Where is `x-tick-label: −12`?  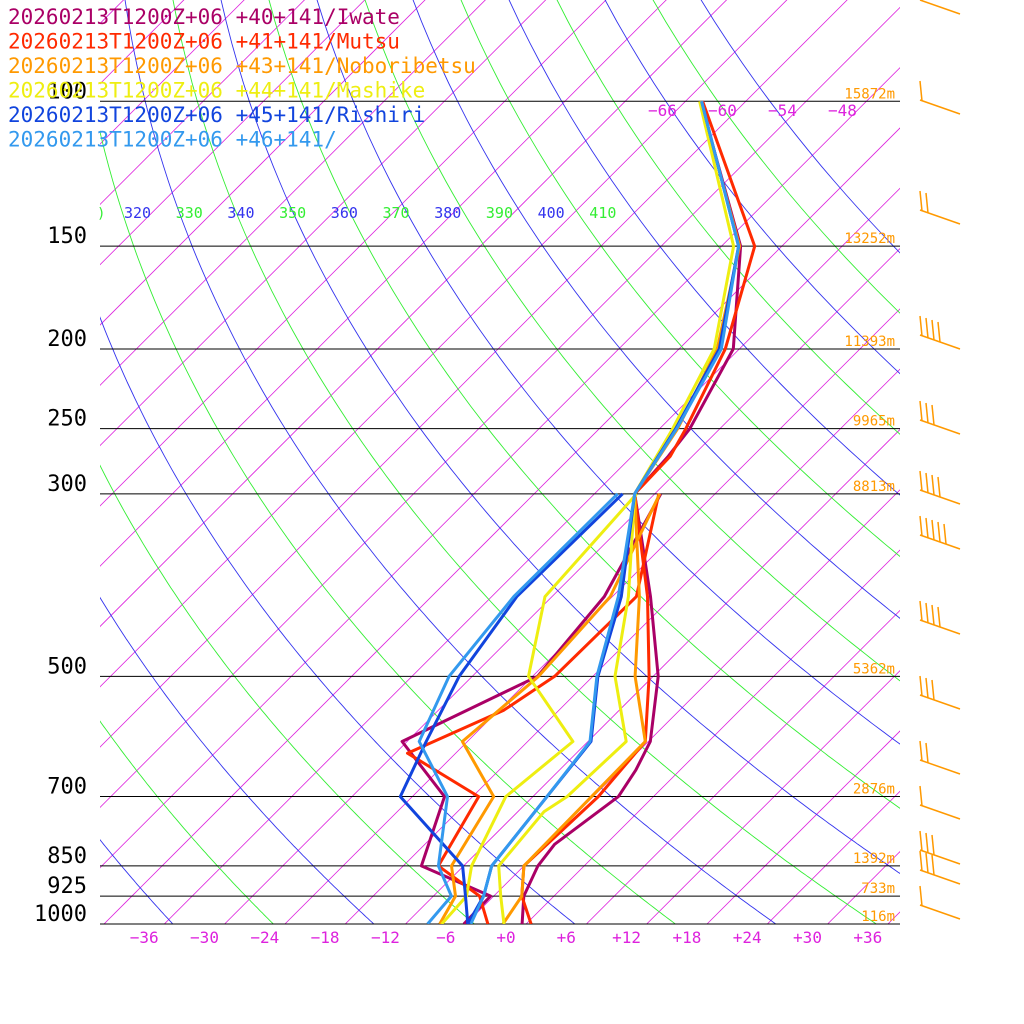 x-tick-label: −12 is located at coordinates (385, 937).